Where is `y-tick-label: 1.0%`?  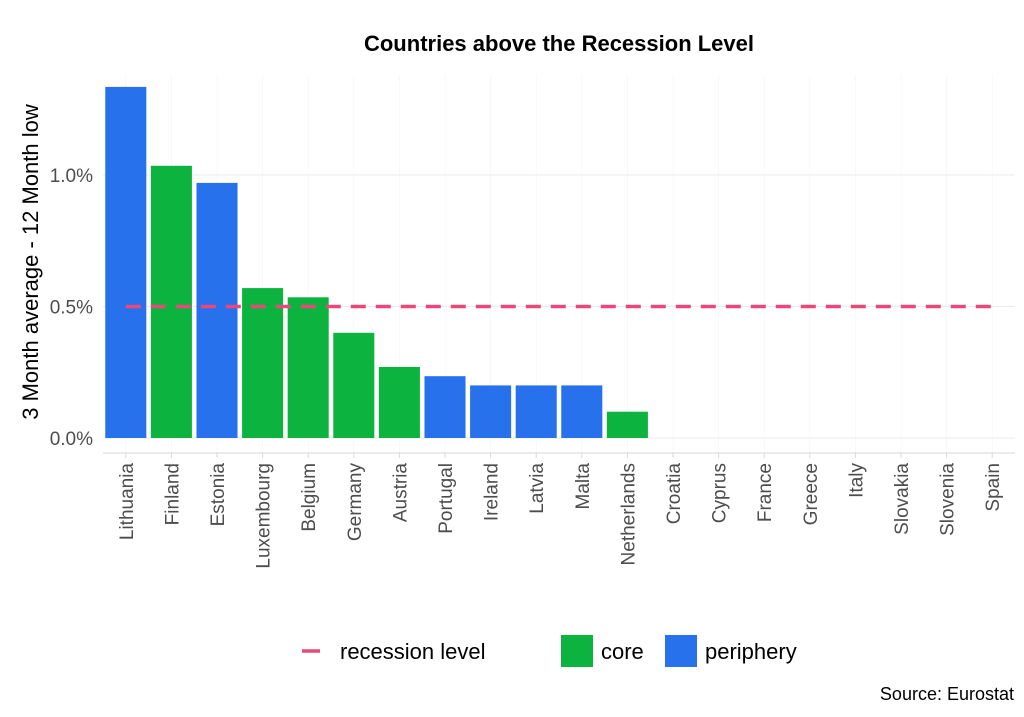
y-tick-label: 1.0% is located at coordinates (71, 176).